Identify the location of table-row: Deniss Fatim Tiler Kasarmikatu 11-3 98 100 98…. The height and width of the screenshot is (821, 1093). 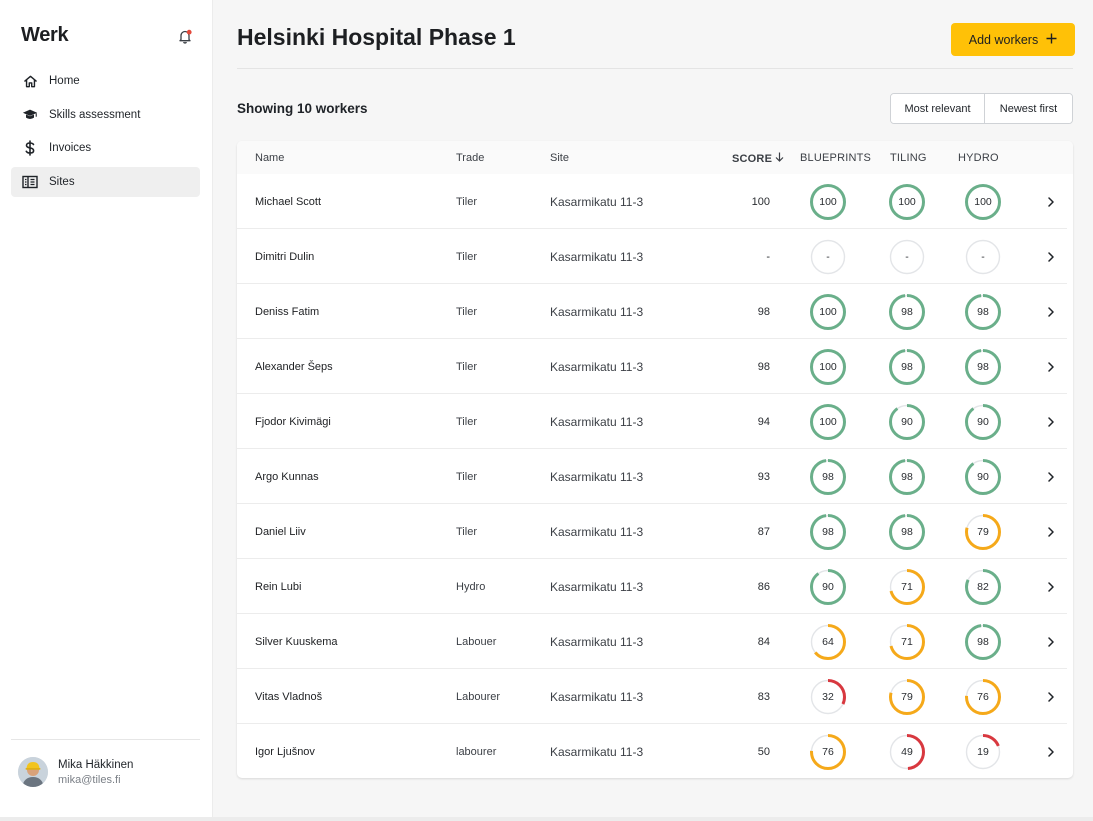
(655, 311).